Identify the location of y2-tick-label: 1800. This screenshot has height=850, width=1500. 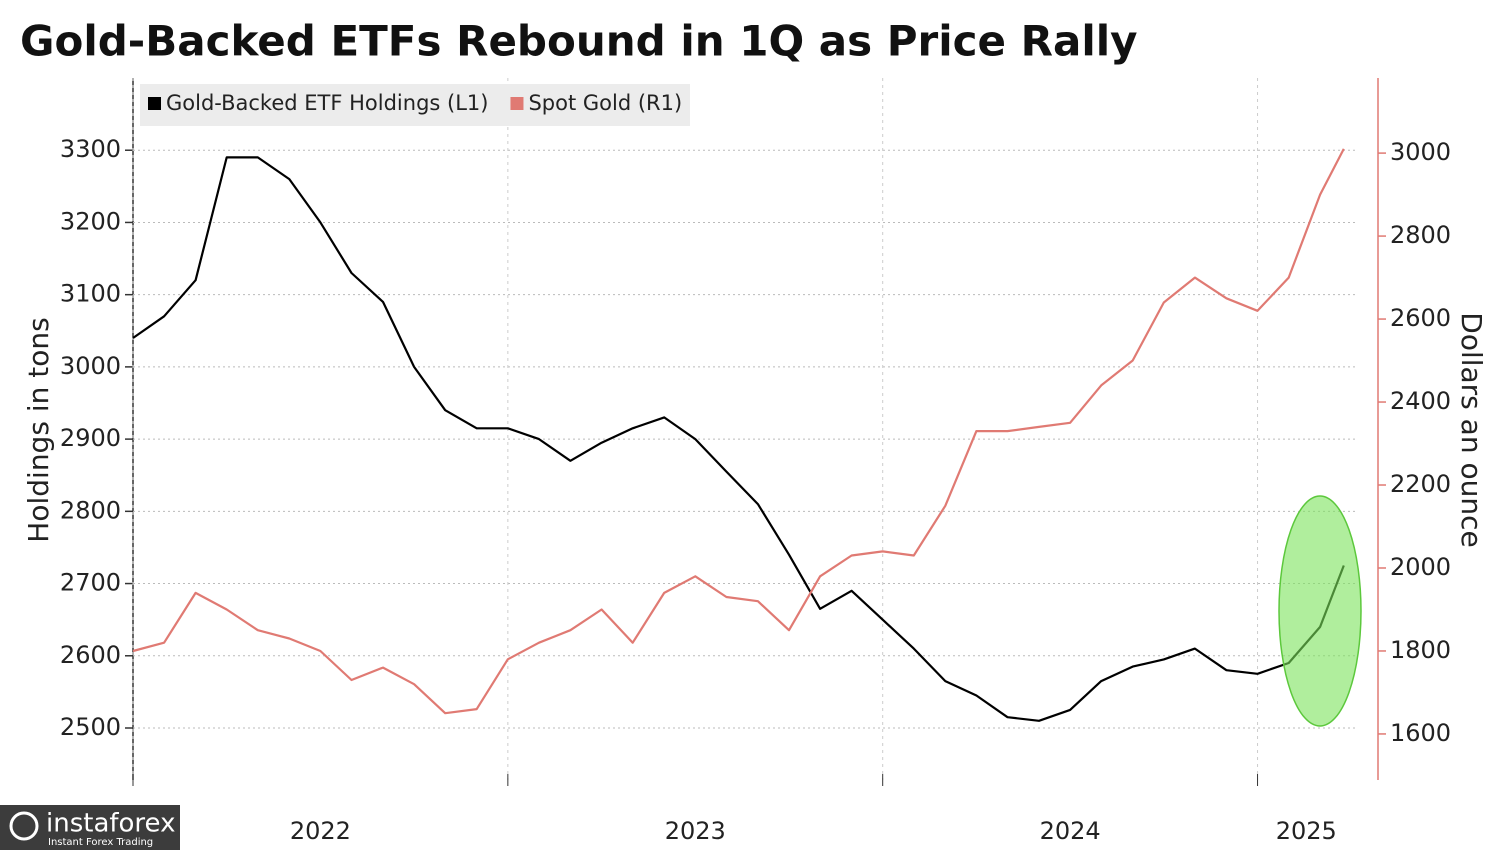
(1420, 650).